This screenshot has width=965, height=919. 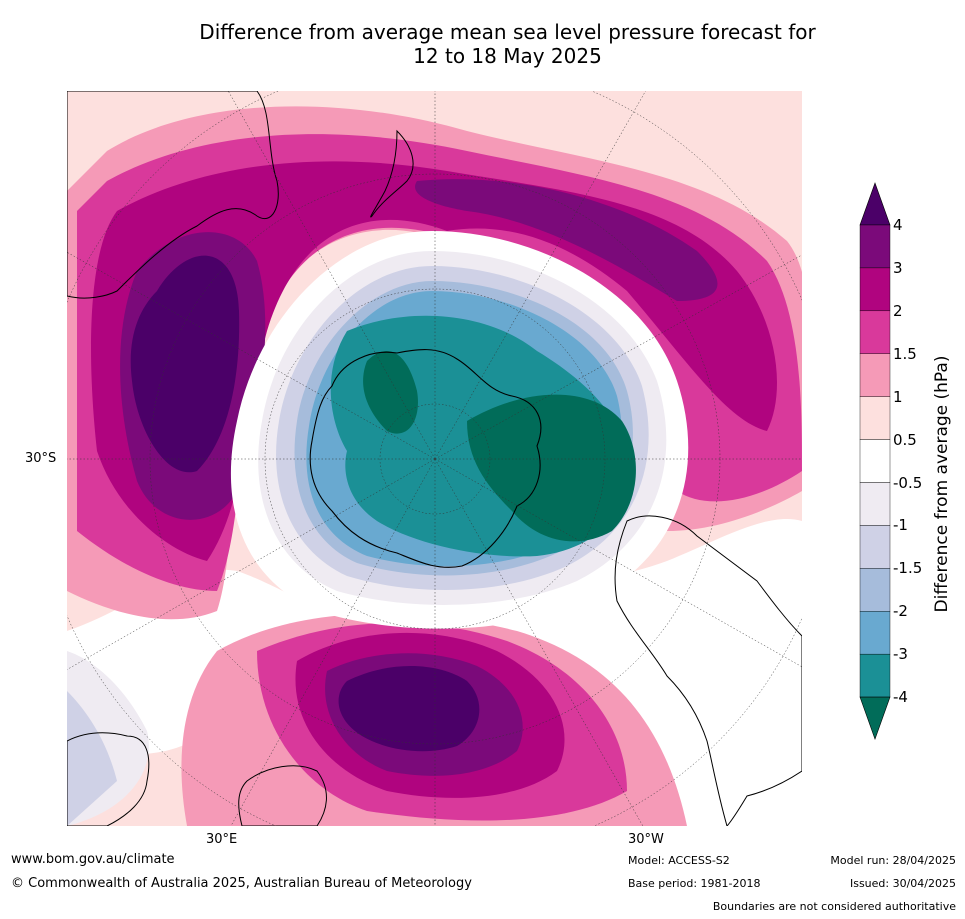 What do you see at coordinates (41, 458) in the screenshot?
I see `latitude-label-30s: 30°S` at bounding box center [41, 458].